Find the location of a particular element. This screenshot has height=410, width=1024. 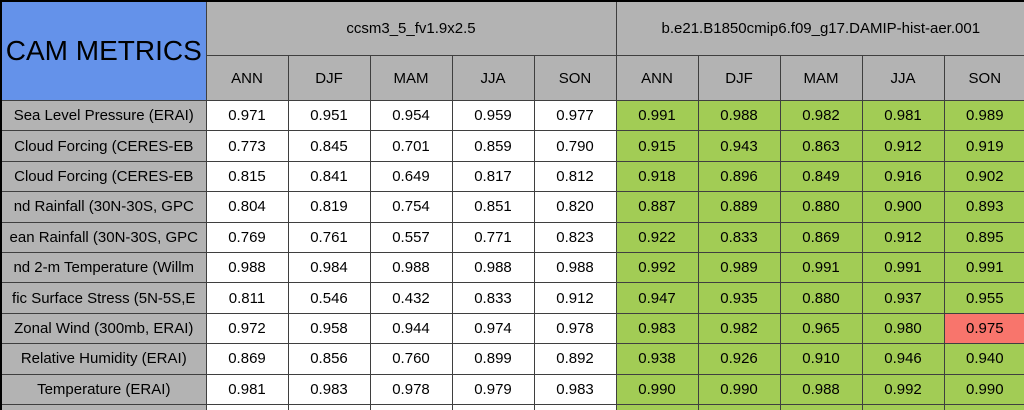

metric-value-cell: 0.916 is located at coordinates (903, 176).